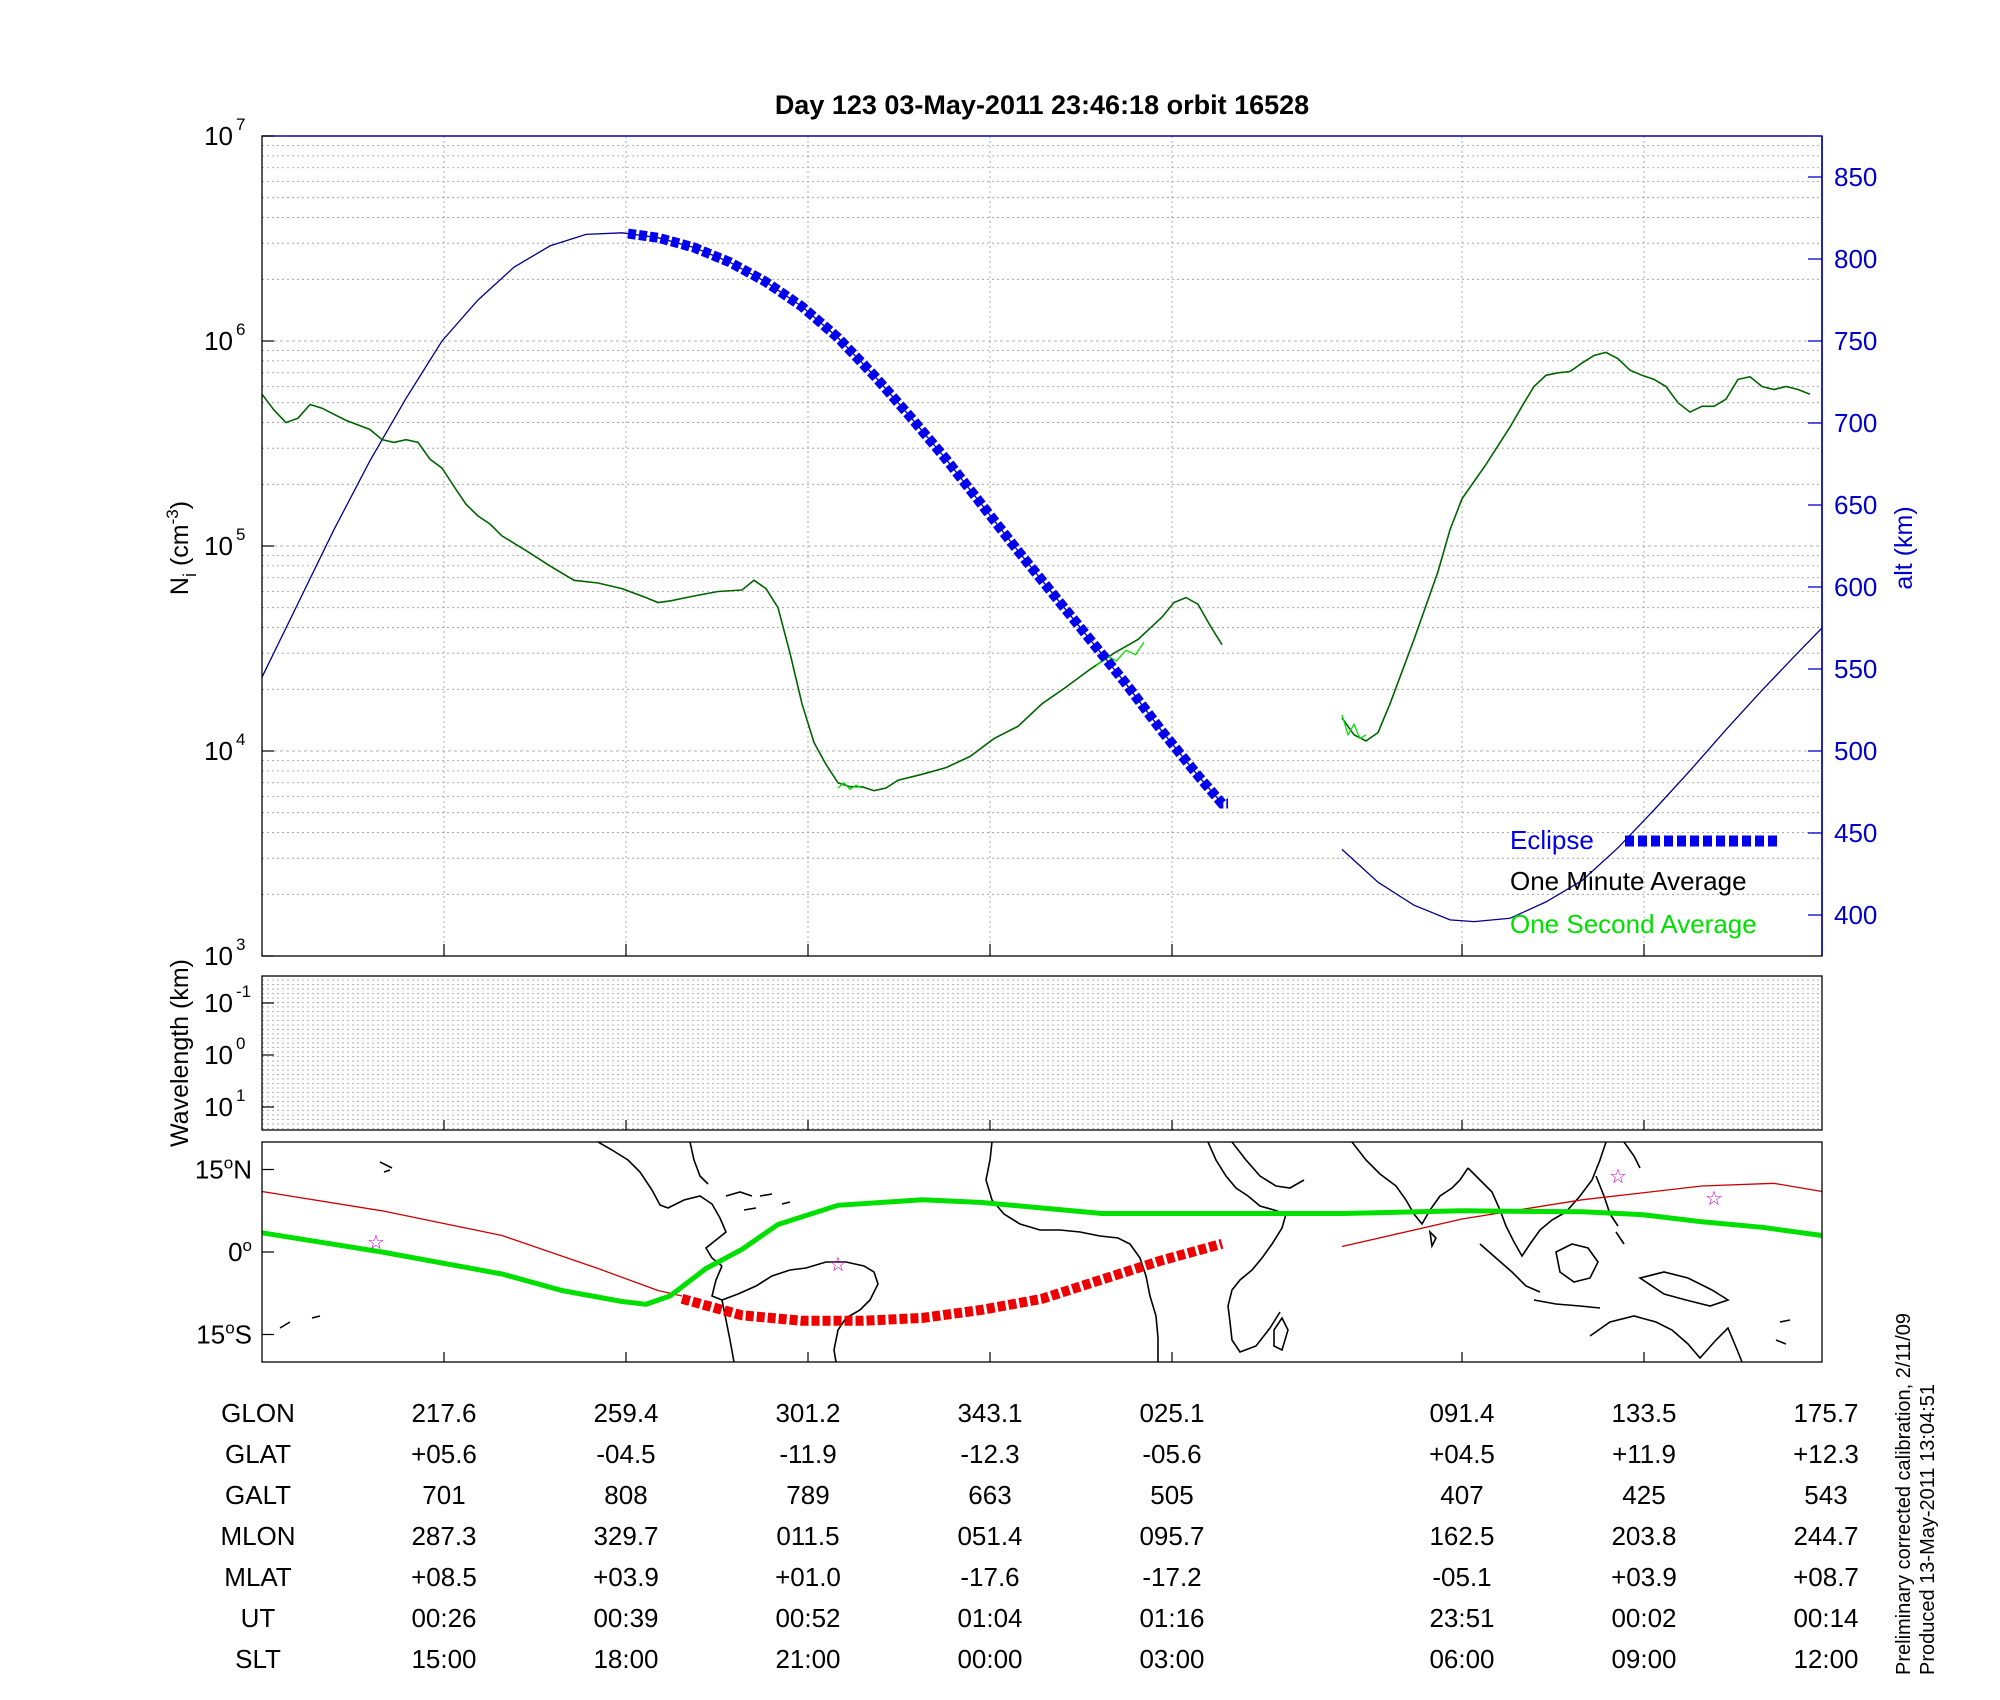  I want to click on coast-africa-east, so click(1247, 1247).